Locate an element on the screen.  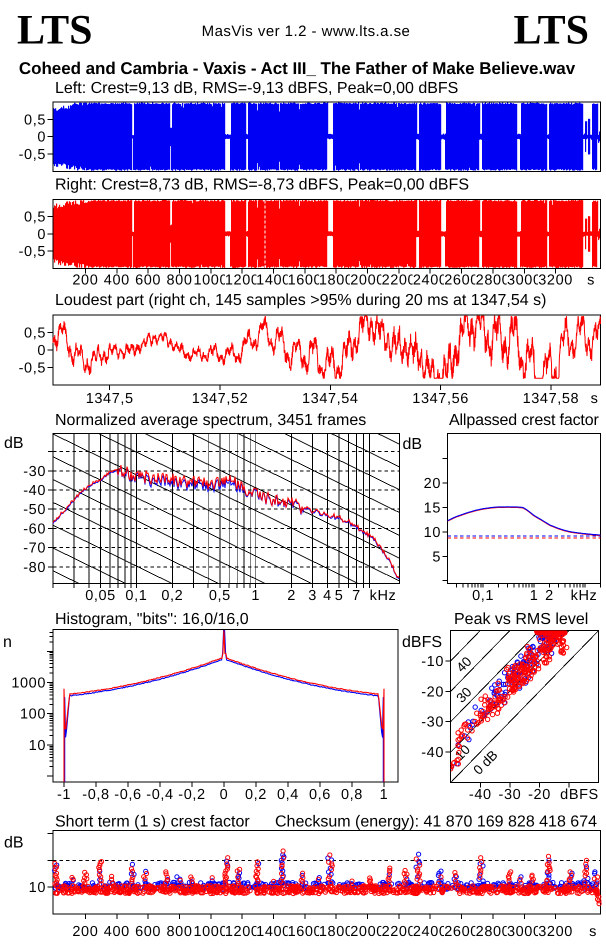
svg-text: -0,8 is located at coordinates (95, 795).